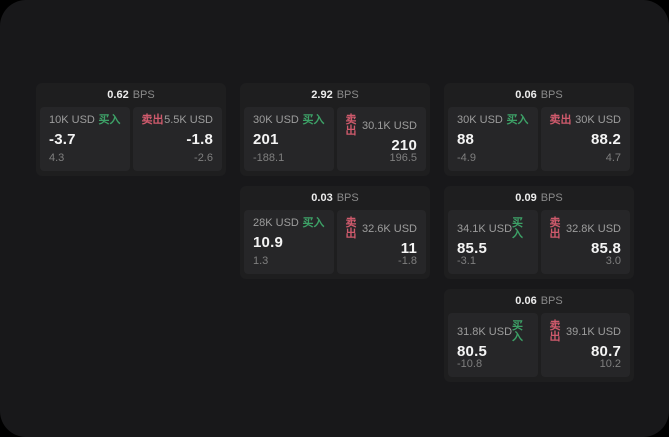 This screenshot has height=437, width=669. I want to click on buy-price: 201, so click(266, 139).